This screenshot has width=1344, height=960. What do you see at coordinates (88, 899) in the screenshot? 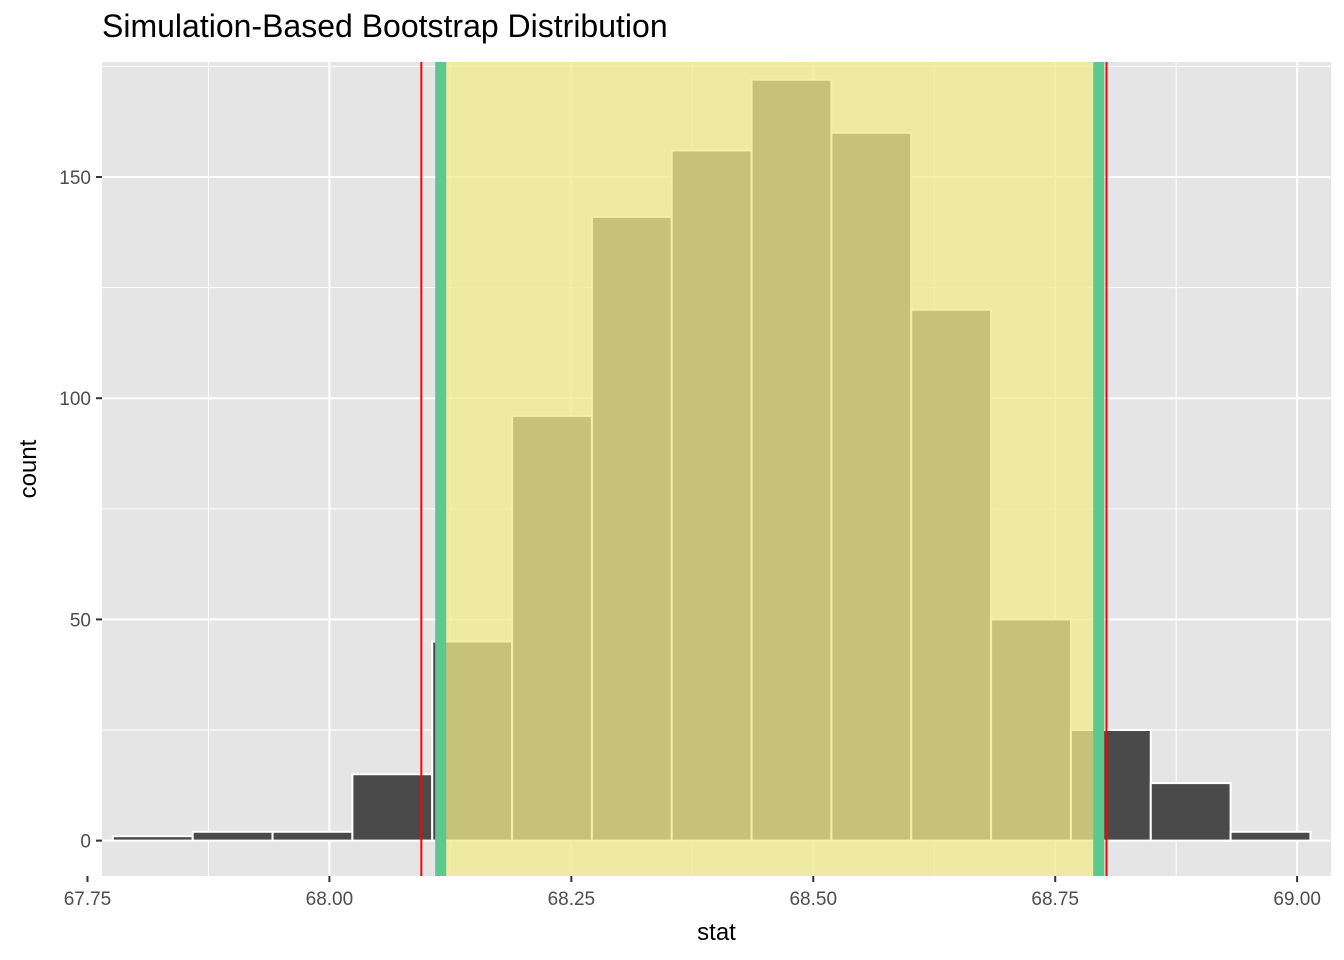
I see `x-tick-label: 67.75` at bounding box center [88, 899].